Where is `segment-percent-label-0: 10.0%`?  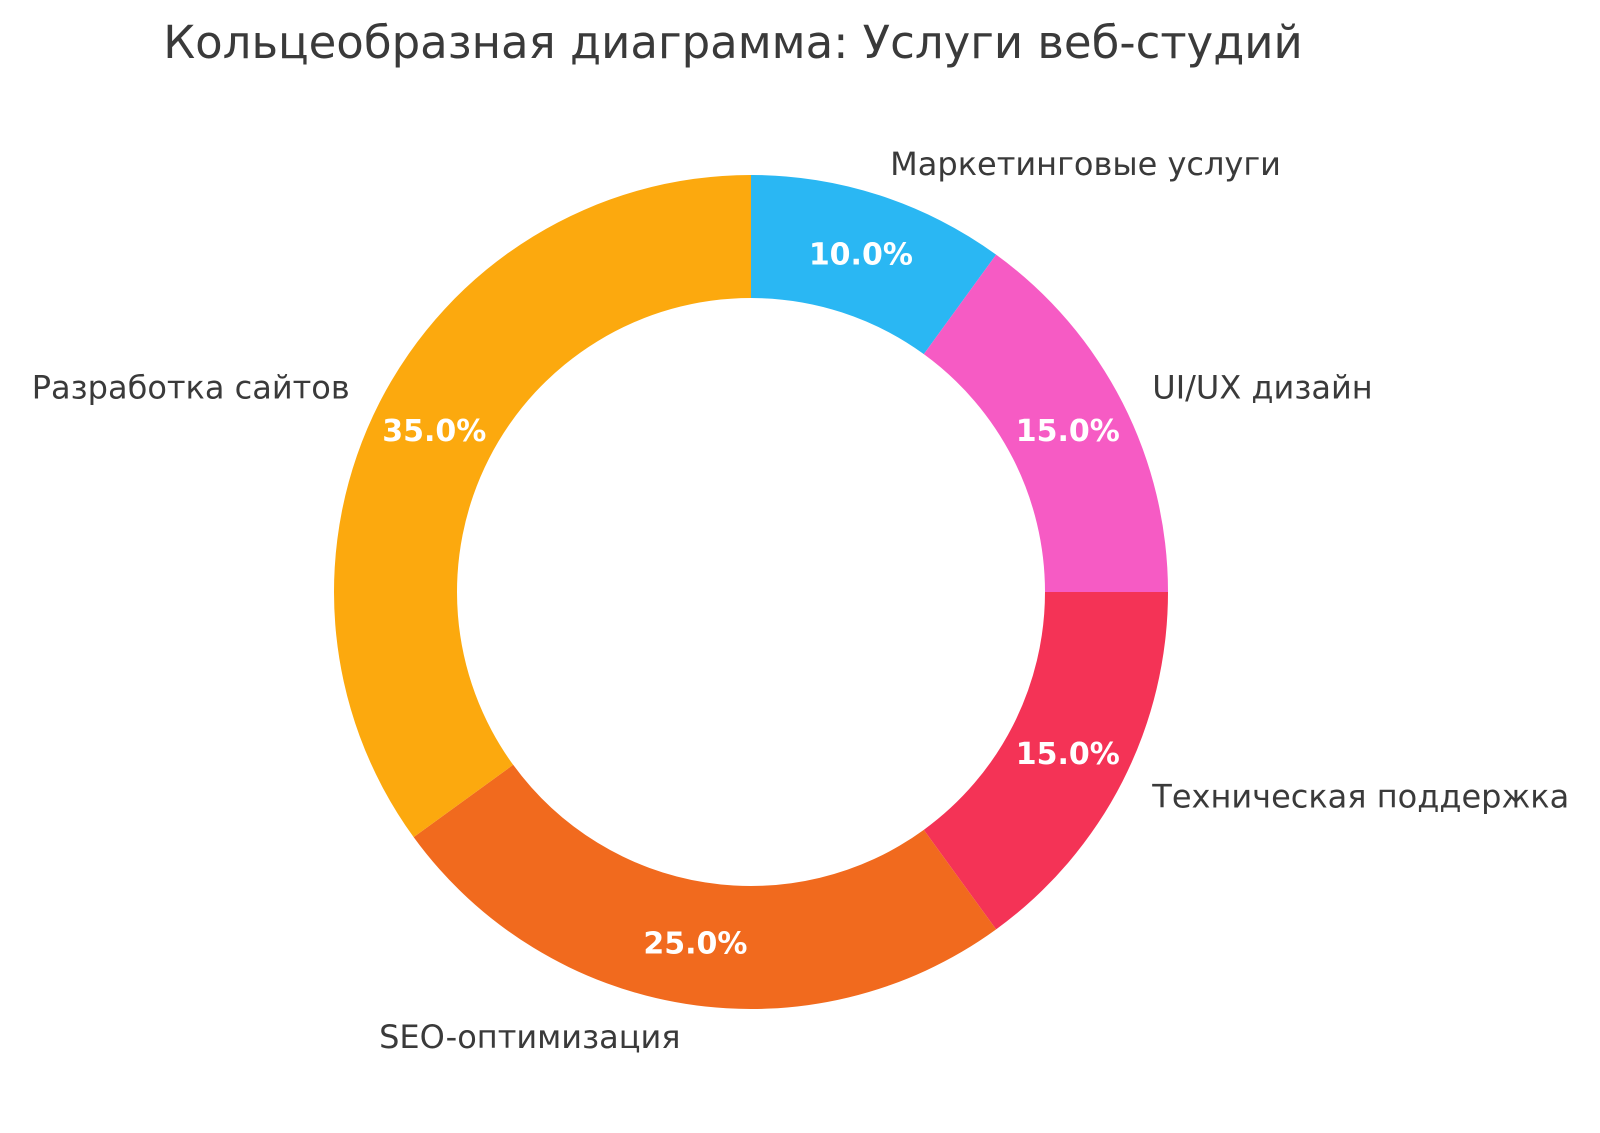 segment-percent-label-0: 10.0% is located at coordinates (861, 254).